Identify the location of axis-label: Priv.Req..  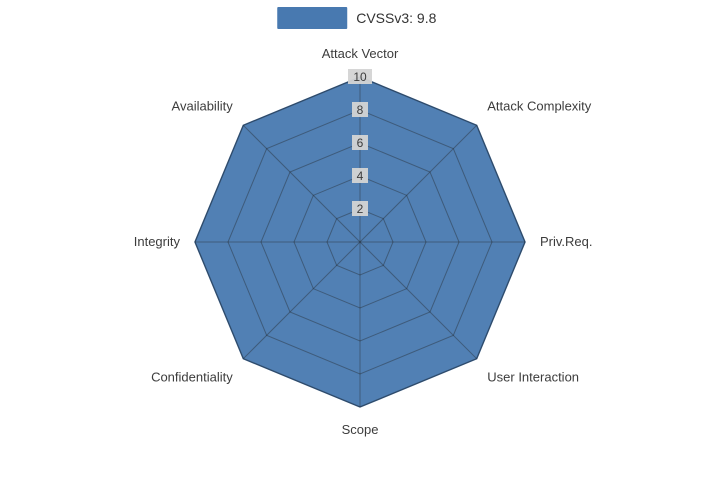
(566, 241).